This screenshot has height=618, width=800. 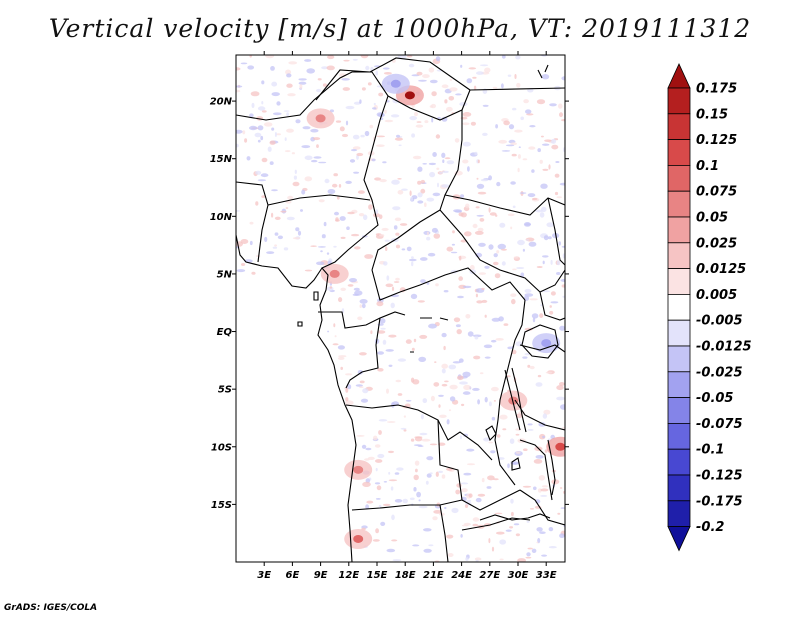 What do you see at coordinates (221, 217) in the screenshot?
I see `y-tick-label: 10N` at bounding box center [221, 217].